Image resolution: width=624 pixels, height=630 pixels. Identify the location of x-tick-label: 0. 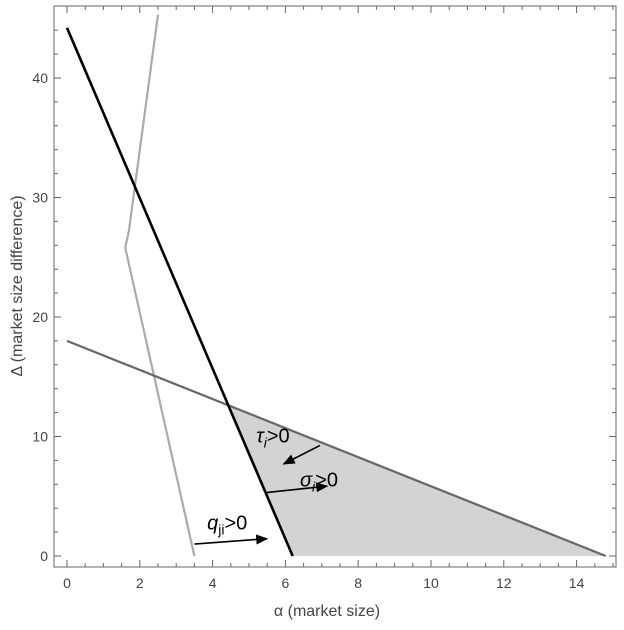
(67, 583).